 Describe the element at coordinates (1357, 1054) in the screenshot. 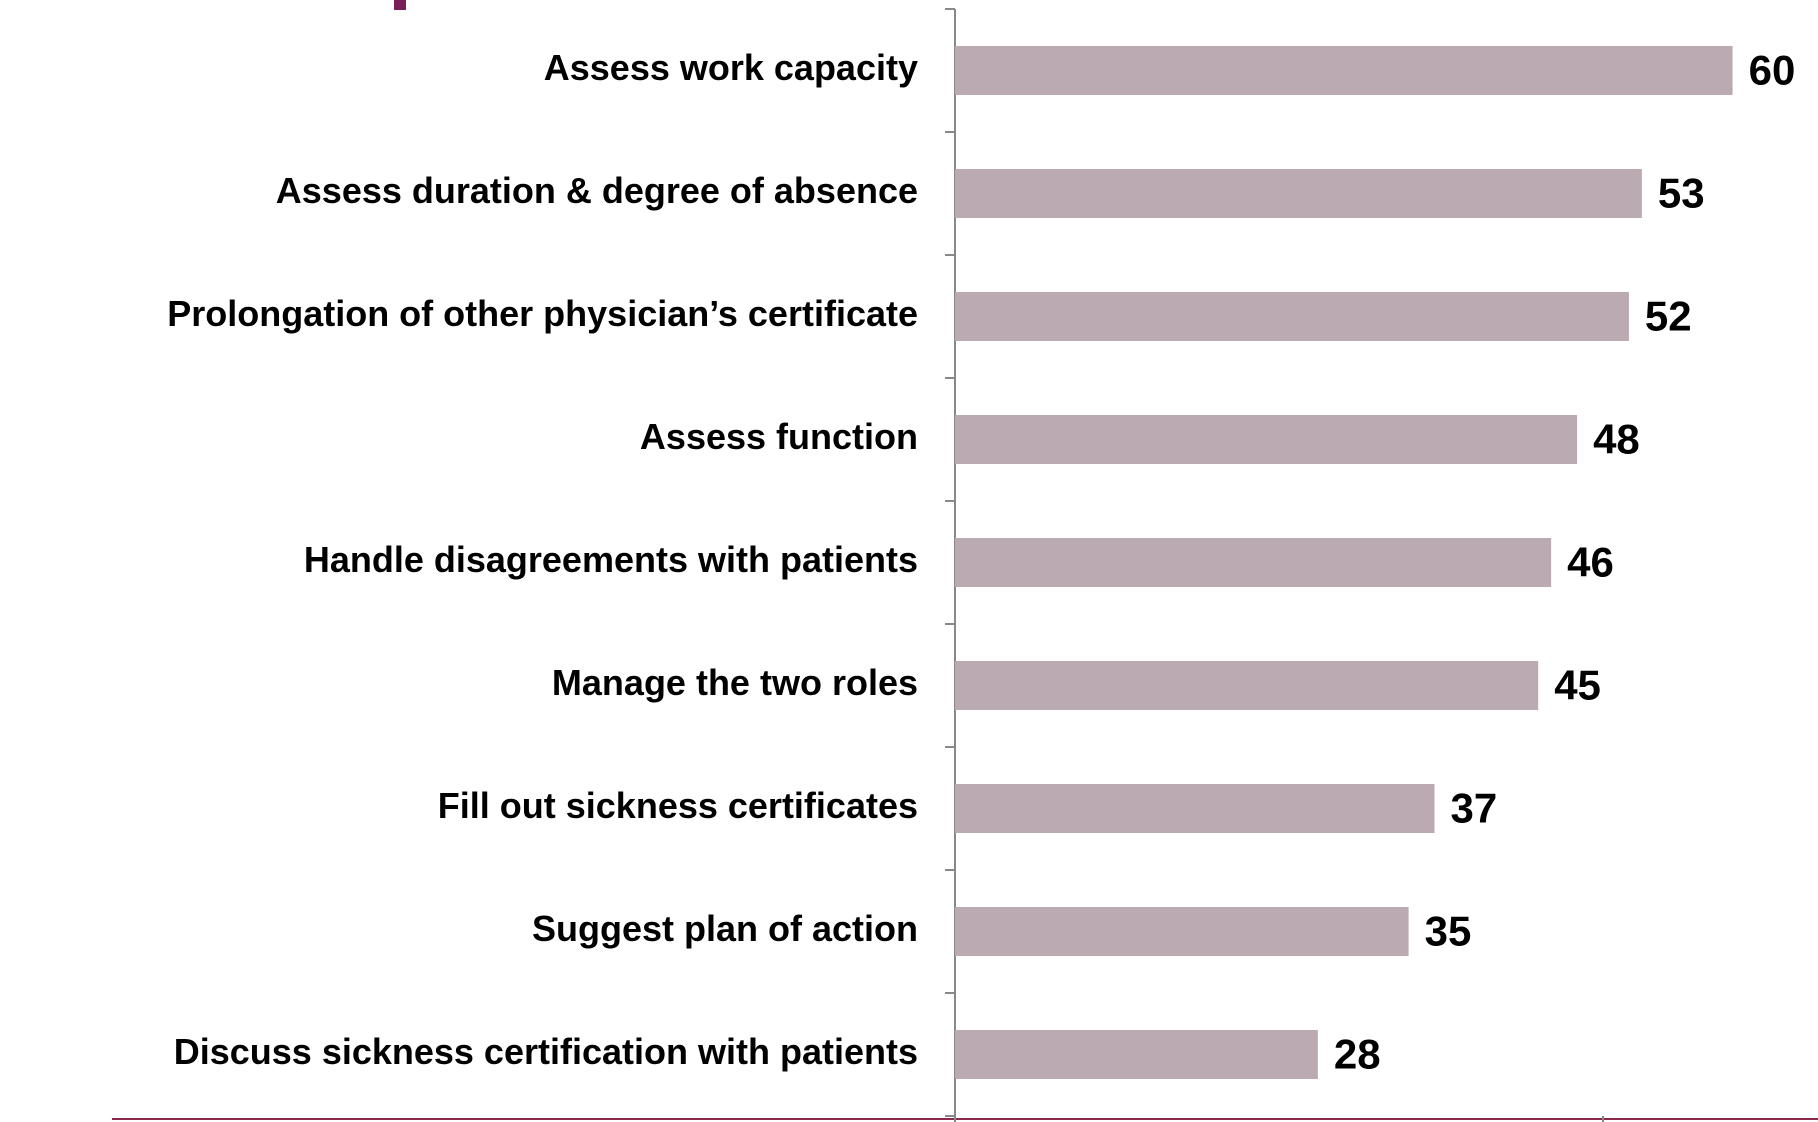

I see `data-label: 28` at that location.